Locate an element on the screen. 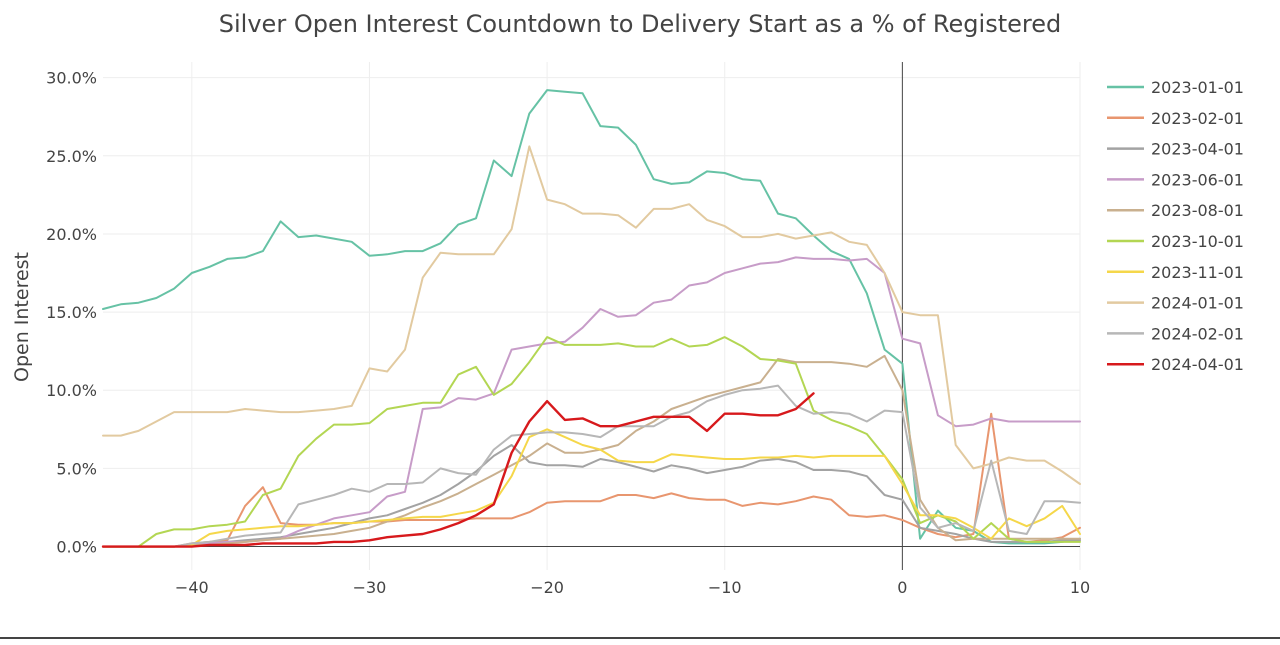 The width and height of the screenshot is (1280, 645). legend-item-2023-10-01: 2023-10-01 is located at coordinates (1175, 241).